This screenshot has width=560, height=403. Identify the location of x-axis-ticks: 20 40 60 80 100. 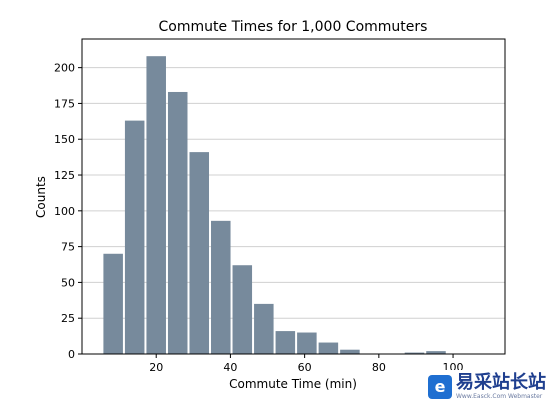
(306, 364).